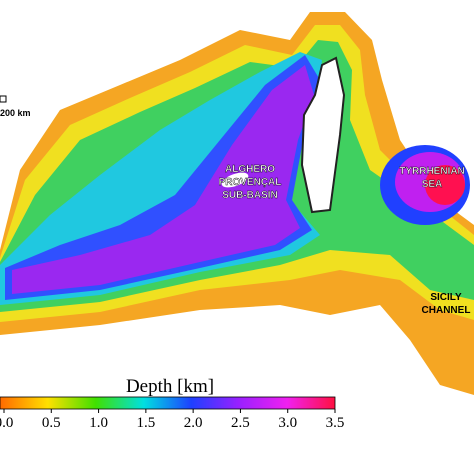 The width and height of the screenshot is (474, 474). What do you see at coordinates (98, 423) in the screenshot?
I see `colorbar-tick-label: 1.0` at bounding box center [98, 423].